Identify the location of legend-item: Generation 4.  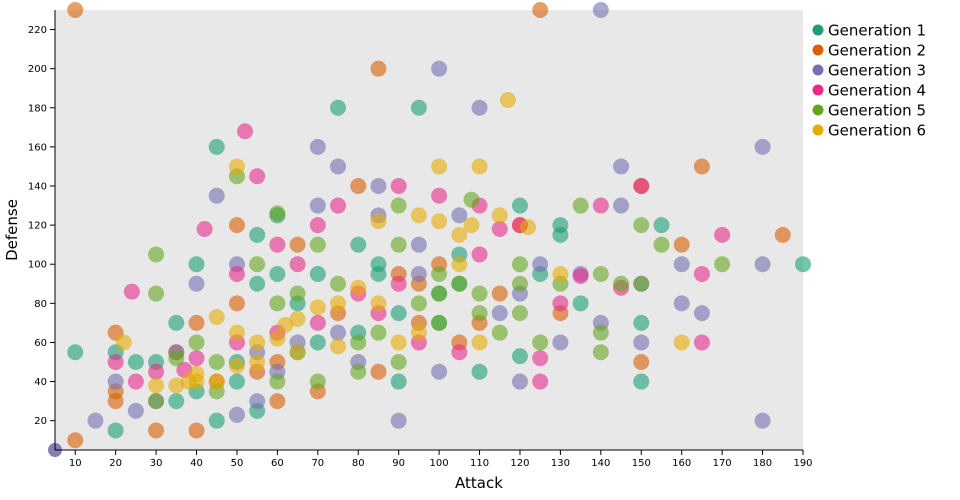
(869, 91).